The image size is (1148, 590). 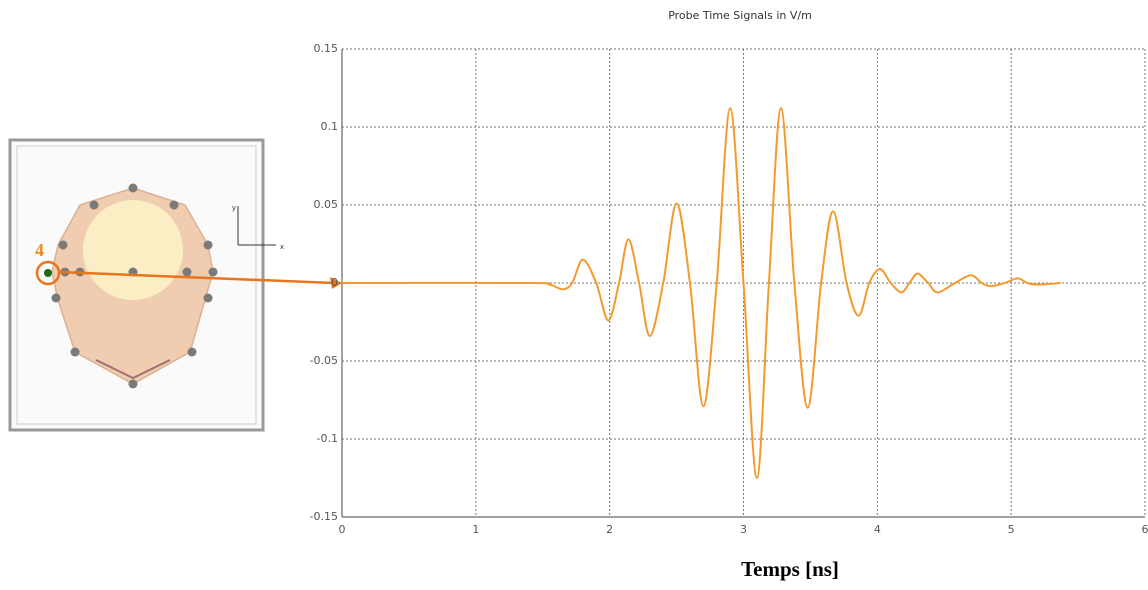 What do you see at coordinates (327, 438) in the screenshot?
I see `y-tick-label: -0.1` at bounding box center [327, 438].